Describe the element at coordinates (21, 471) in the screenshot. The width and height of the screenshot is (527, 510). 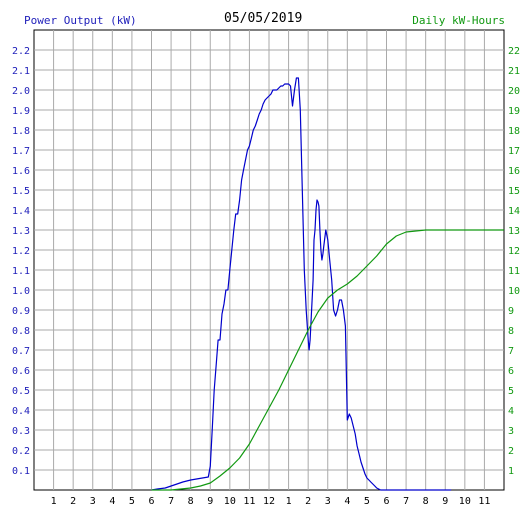
I see `y-left-tick-label: 0.1` at that location.